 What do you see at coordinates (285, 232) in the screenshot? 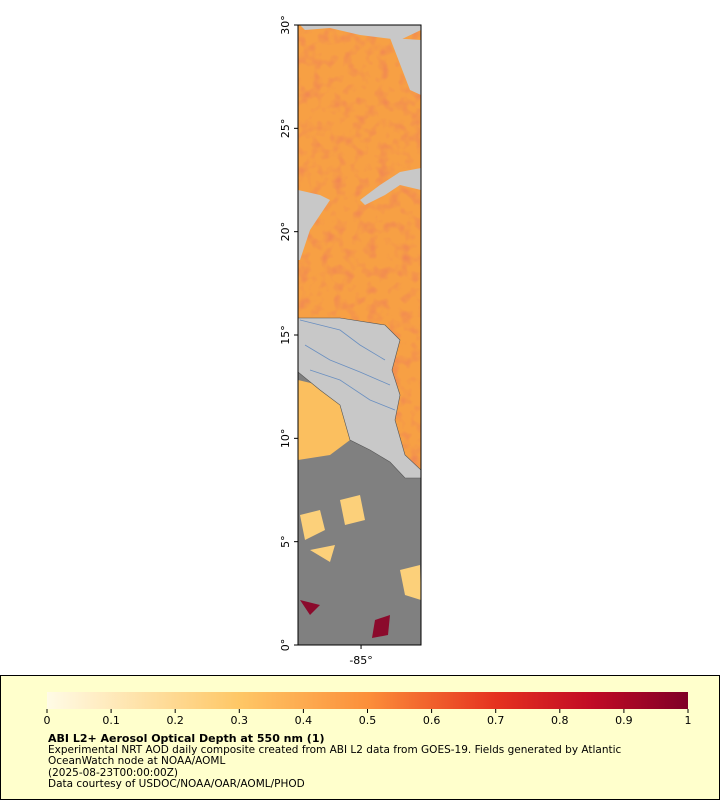
I see `lat-tick-label: 20°` at bounding box center [285, 232].